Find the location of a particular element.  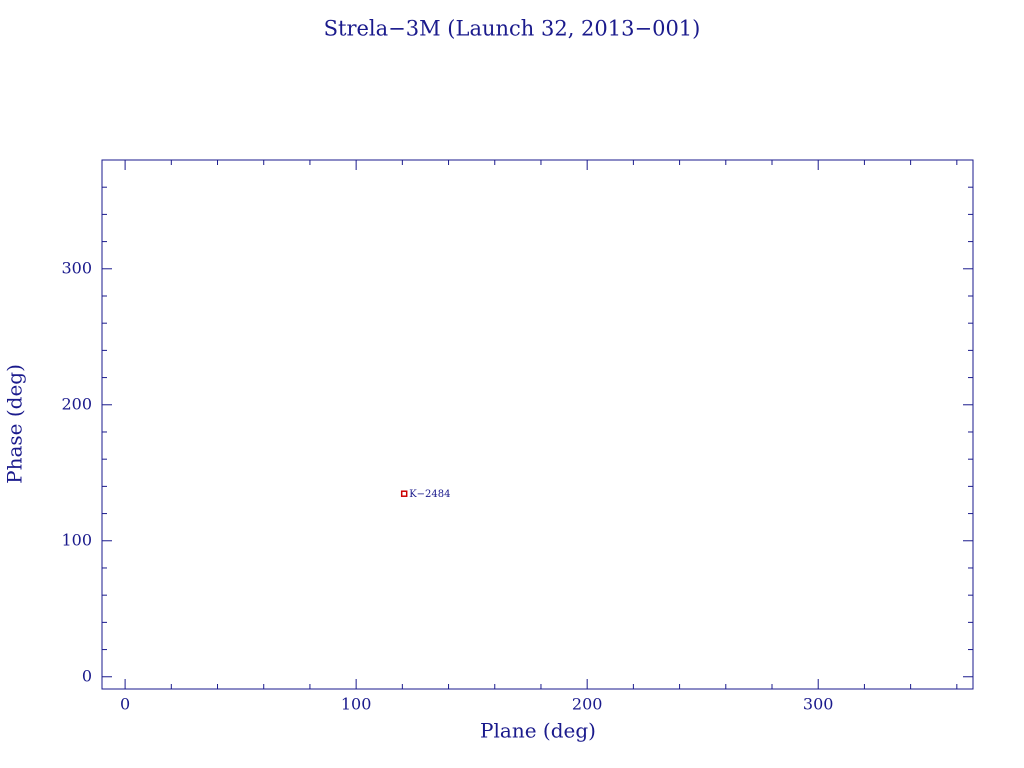

x-tick-label: 200 is located at coordinates (587, 704).